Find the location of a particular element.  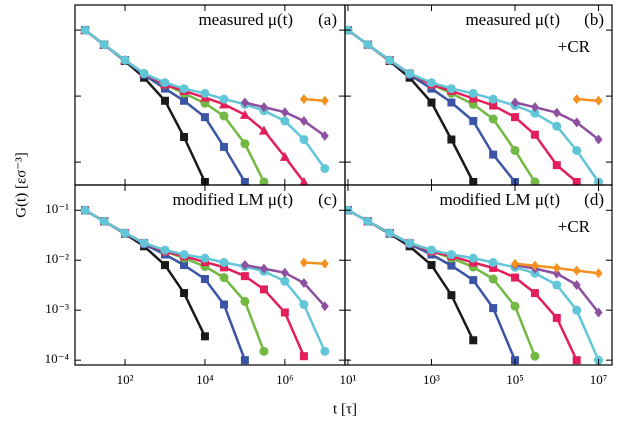

x-tick-label: 10³ is located at coordinates (431, 379).